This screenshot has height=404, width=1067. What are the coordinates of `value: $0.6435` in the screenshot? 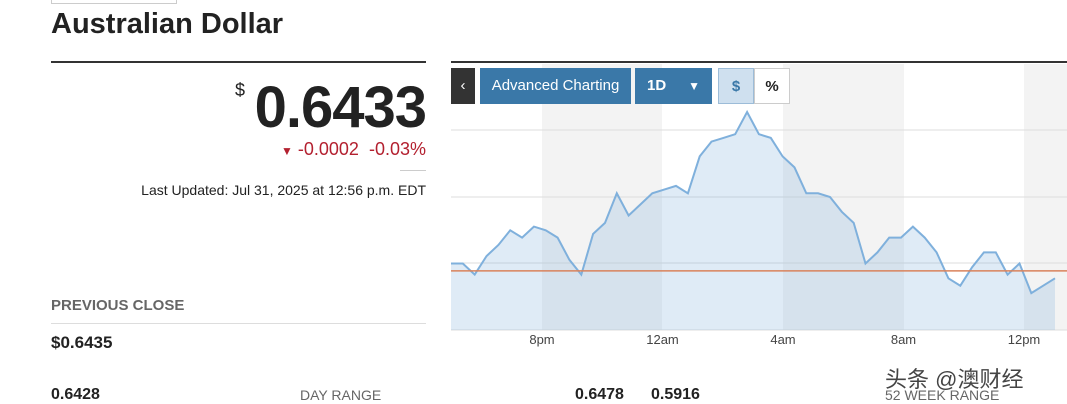 It's located at (82, 342).